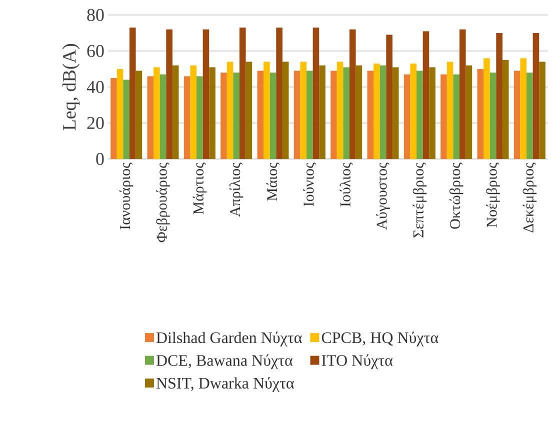 Image resolution: width=555 pixels, height=447 pixels. What do you see at coordinates (95, 123) in the screenshot?
I see `y-tick-label: 20` at bounding box center [95, 123].